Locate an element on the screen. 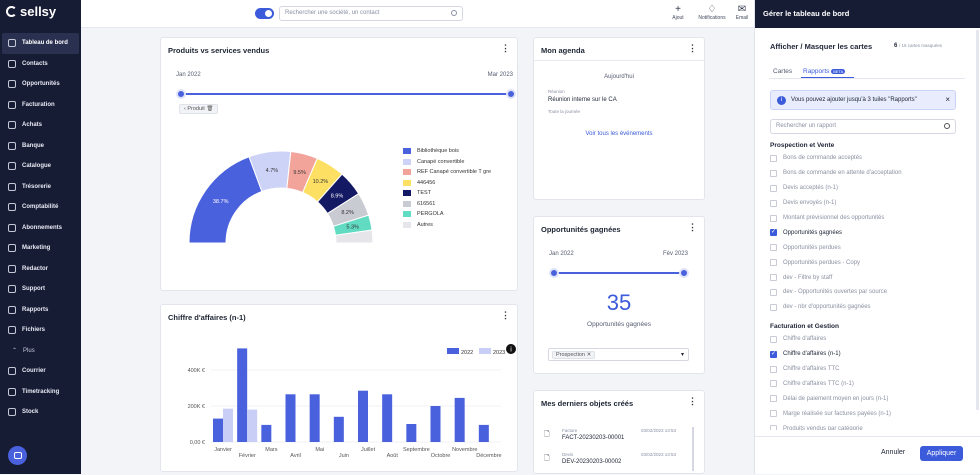 This screenshot has height=475, width=980. see-all-events-link: Voir tous les événements is located at coordinates (619, 134).